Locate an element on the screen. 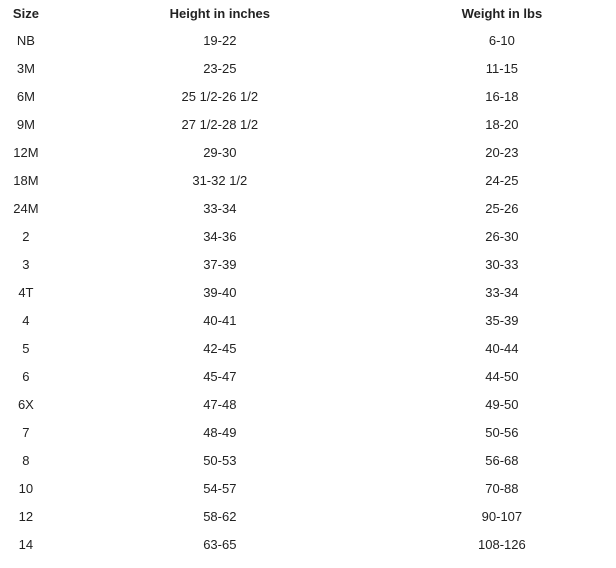 This screenshot has height=568, width=616. weight-cell: 26-30 is located at coordinates (502, 236).